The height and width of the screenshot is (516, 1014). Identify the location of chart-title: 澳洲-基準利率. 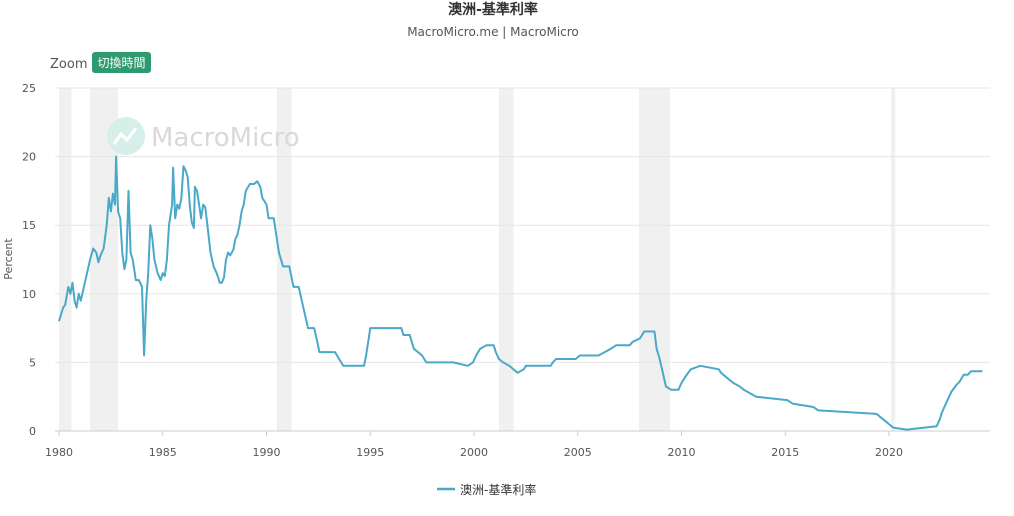
(493, 9).